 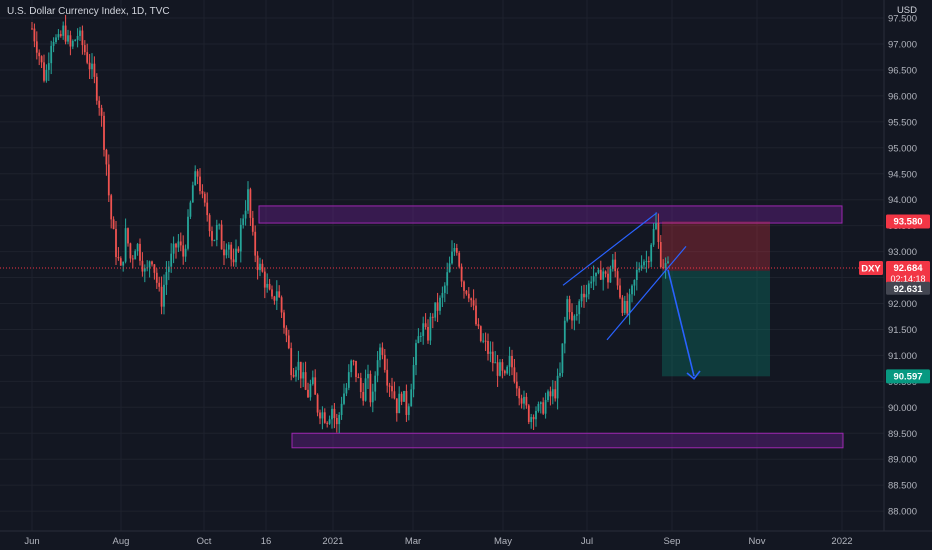 I want to click on trend-drawings, so click(x=631, y=296).